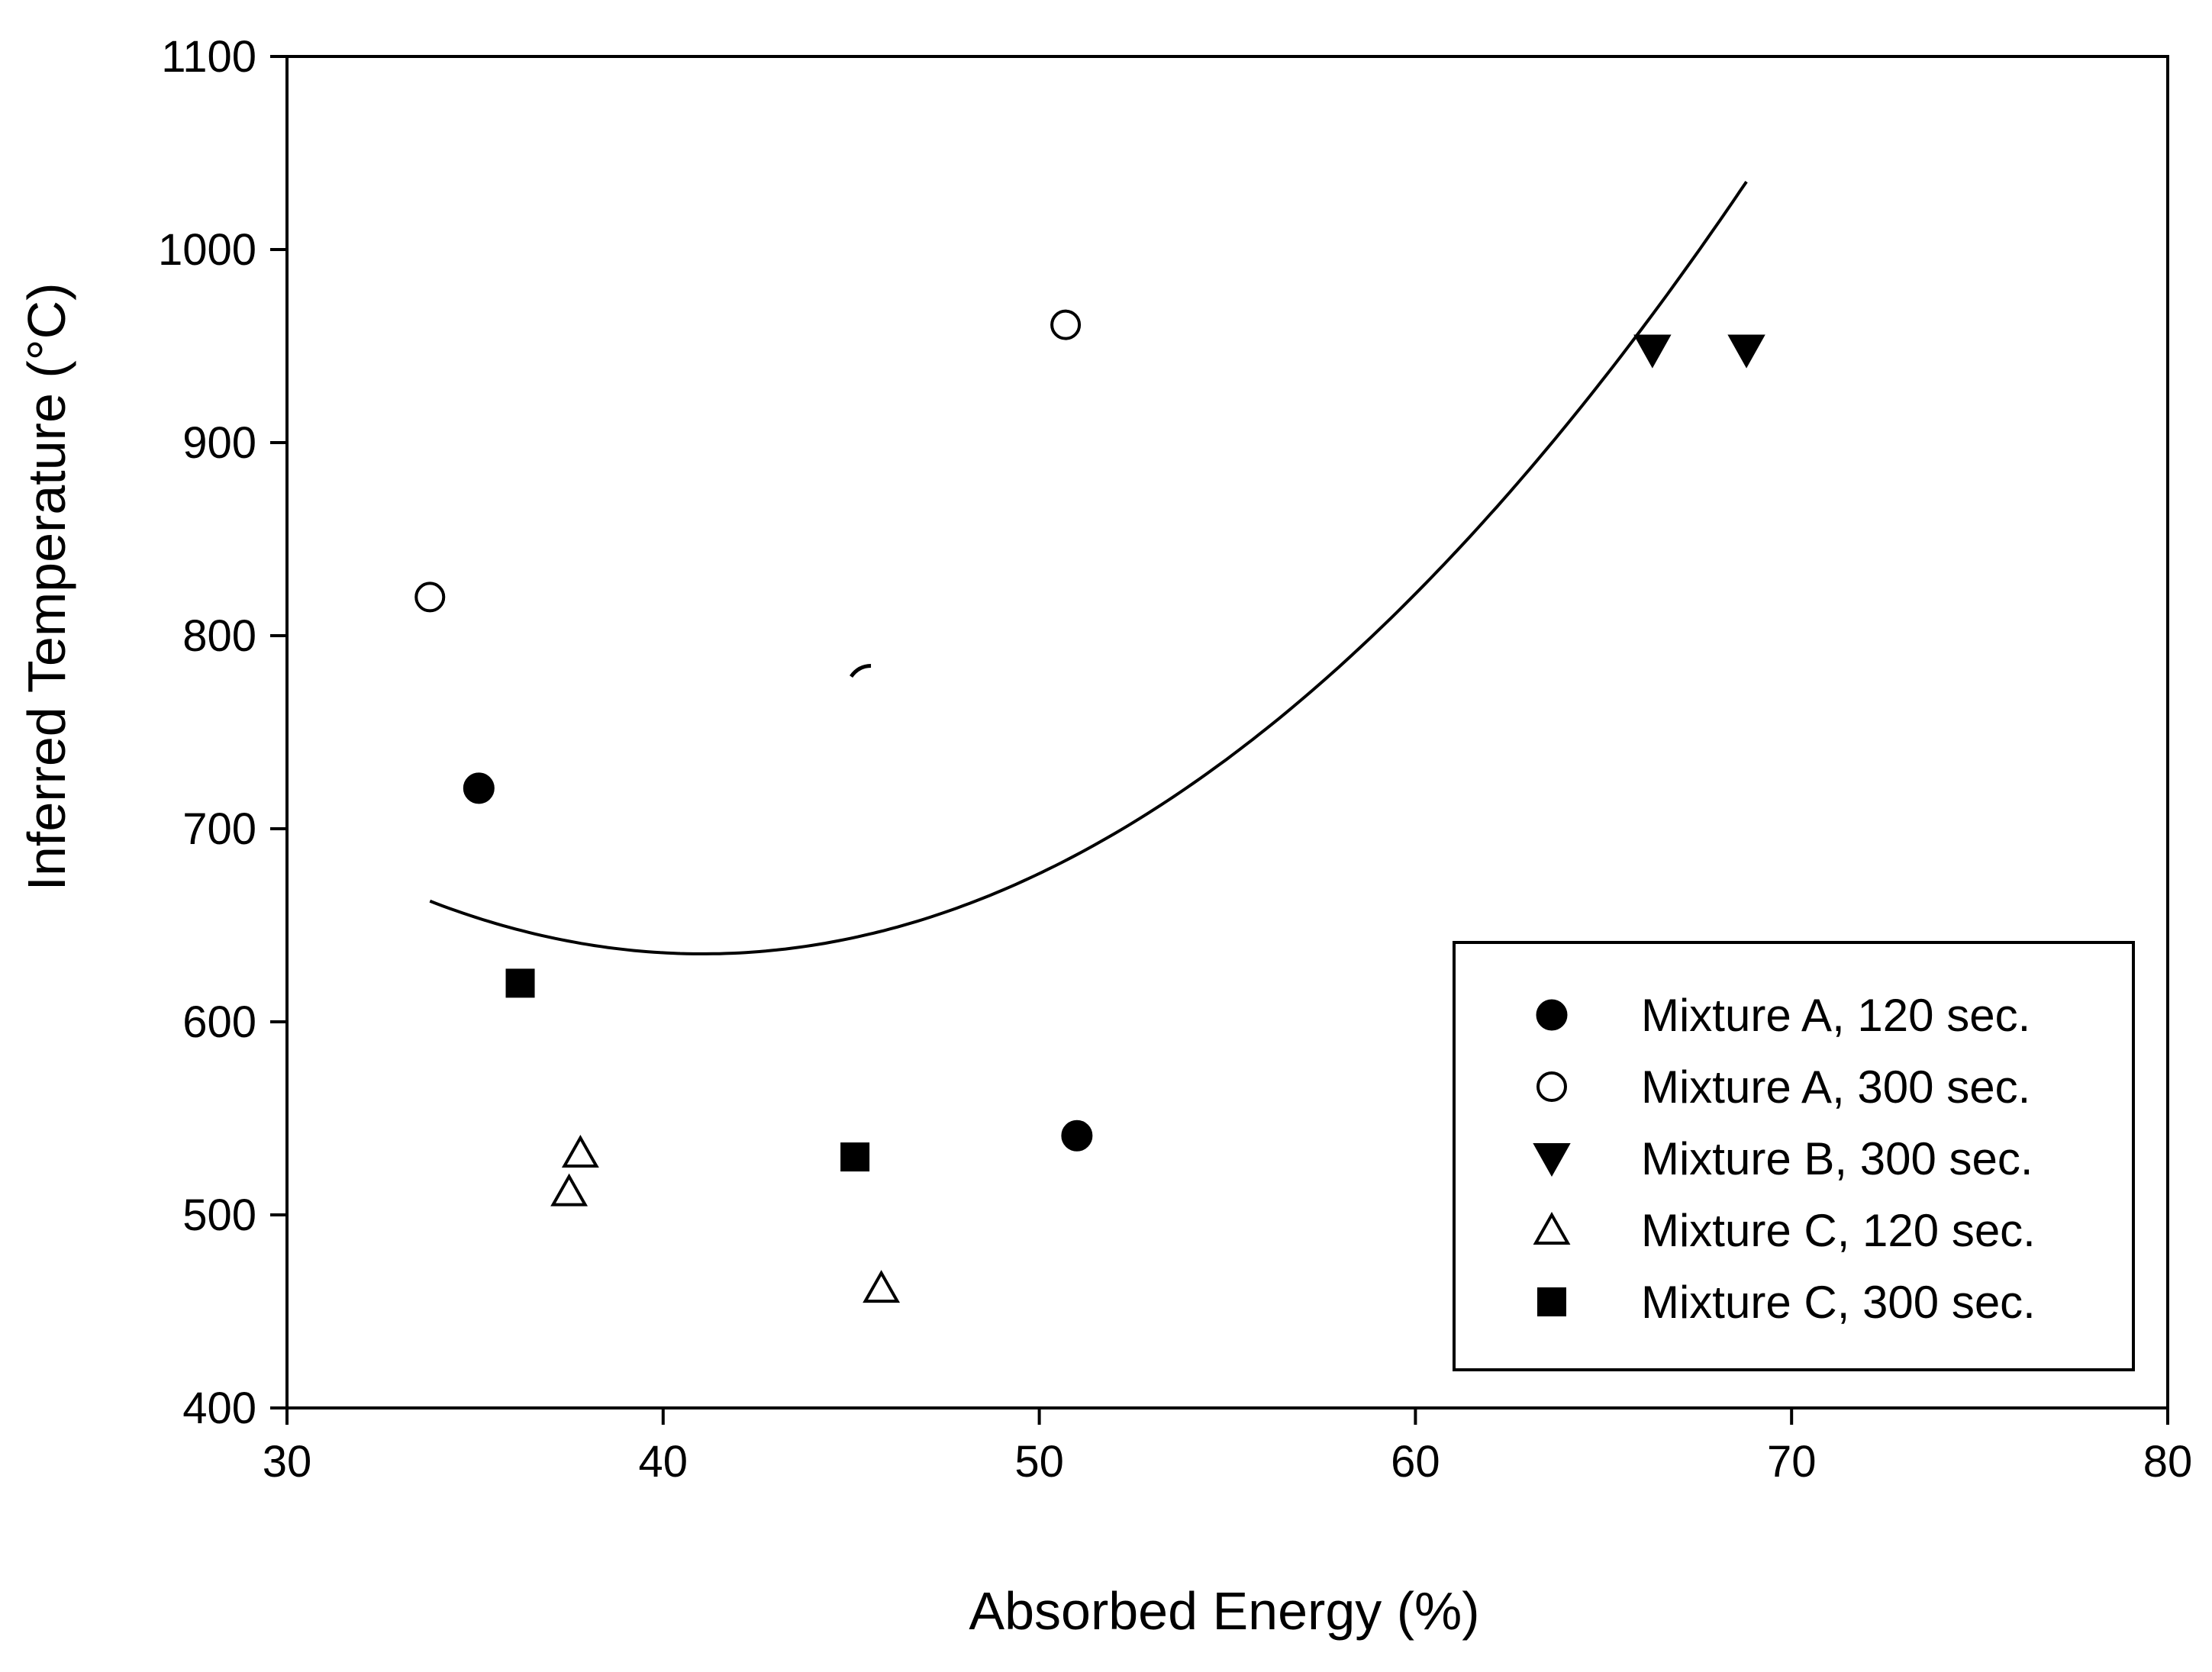 The image size is (2212, 1672). Describe the element at coordinates (207, 250) in the screenshot. I see `y-tick-label: 1000` at that location.